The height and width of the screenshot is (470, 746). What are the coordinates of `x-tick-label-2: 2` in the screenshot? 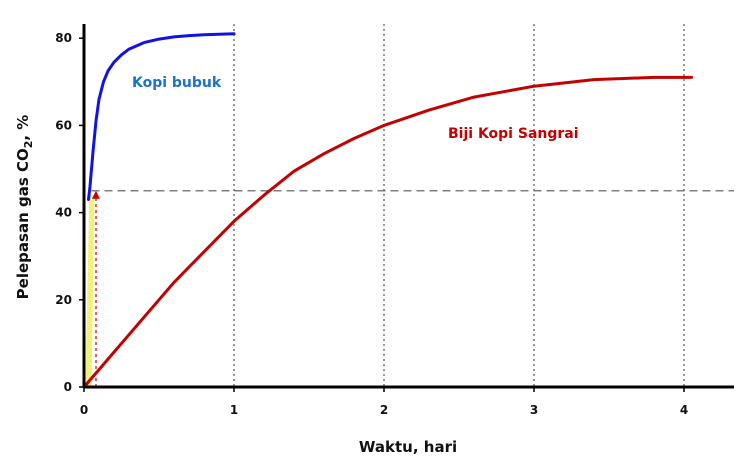 It's located at (384, 410).